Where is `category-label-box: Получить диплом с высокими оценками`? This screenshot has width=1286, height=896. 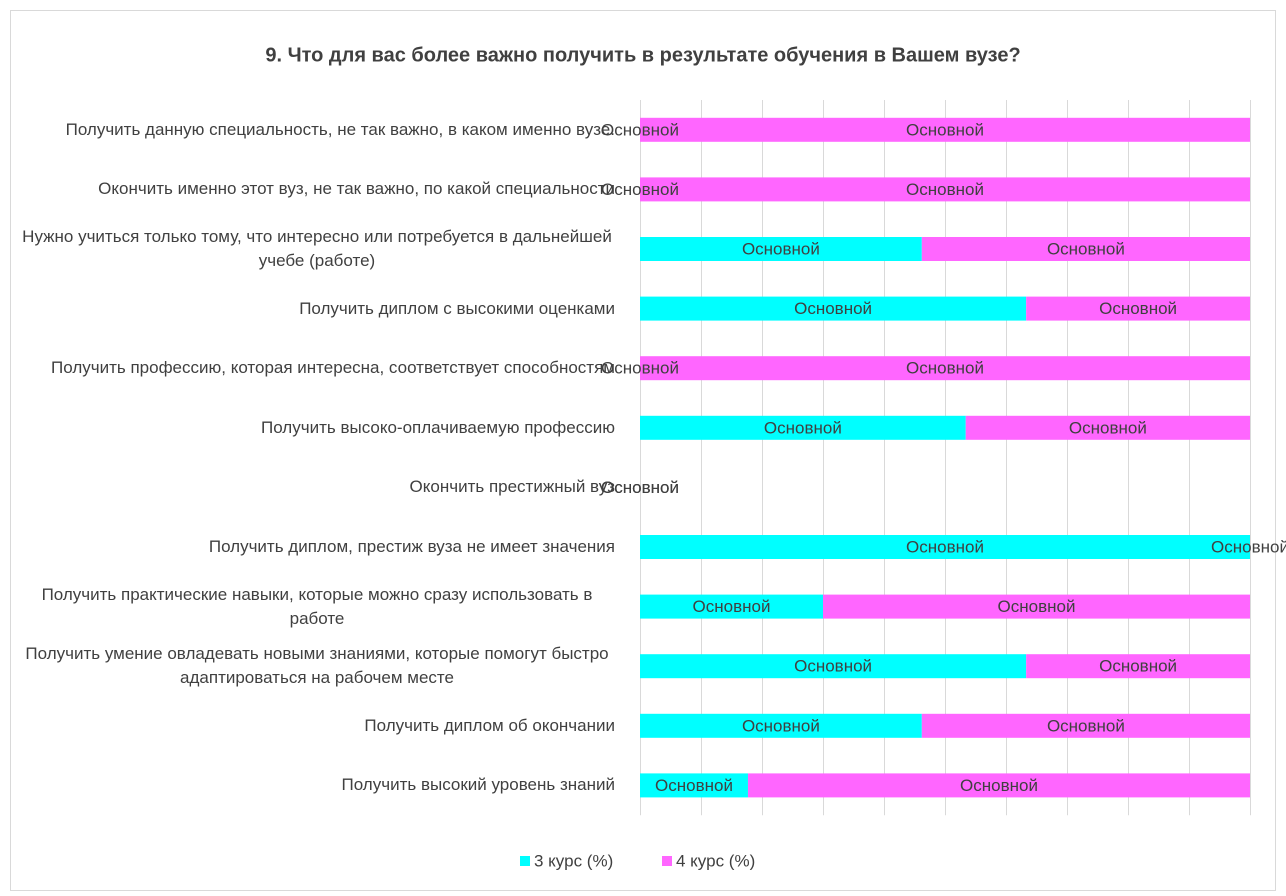
category-label-box: Получить диплом с высокими оценками is located at coordinates (457, 309).